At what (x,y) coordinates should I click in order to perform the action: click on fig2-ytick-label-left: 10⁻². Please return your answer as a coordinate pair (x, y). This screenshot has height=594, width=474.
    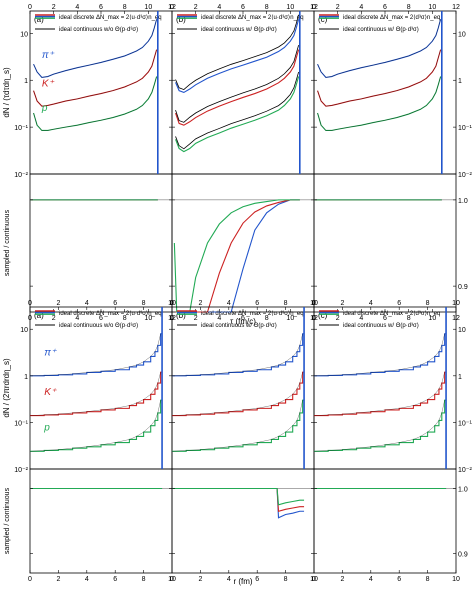
    Looking at the image, I should click on (21, 470).